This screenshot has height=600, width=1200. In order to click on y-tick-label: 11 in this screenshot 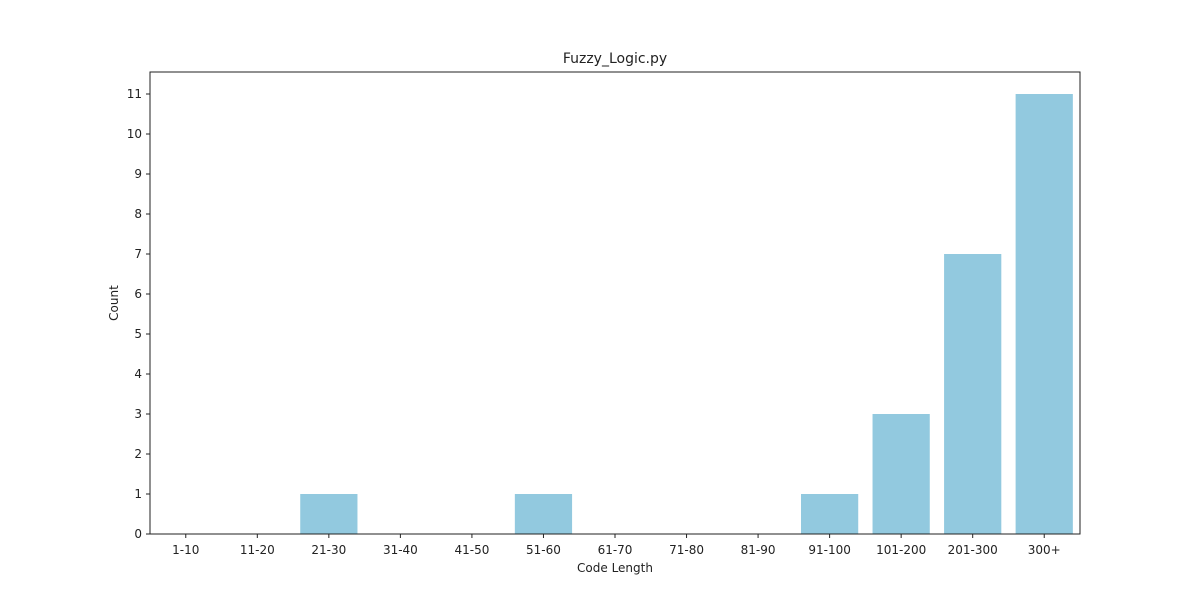, I will do `click(134, 94)`.